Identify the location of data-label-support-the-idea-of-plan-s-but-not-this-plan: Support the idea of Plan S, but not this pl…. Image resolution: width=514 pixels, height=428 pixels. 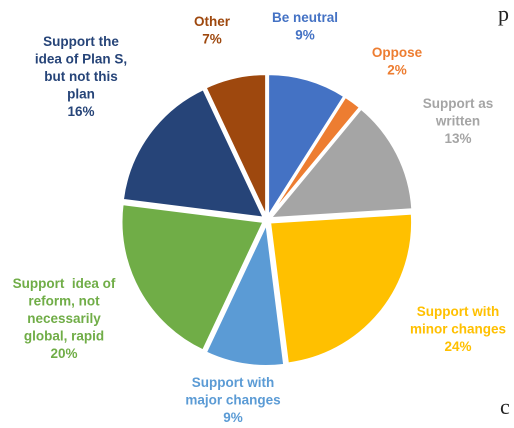
(81, 76).